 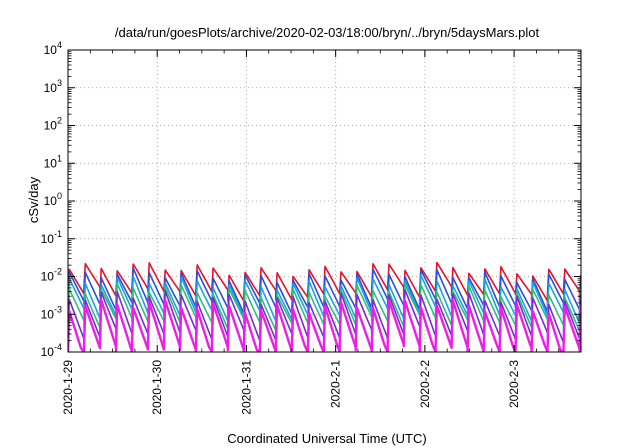 What do you see at coordinates (68, 387) in the screenshot?
I see `x-tick-label: 2020-1-29` at bounding box center [68, 387].